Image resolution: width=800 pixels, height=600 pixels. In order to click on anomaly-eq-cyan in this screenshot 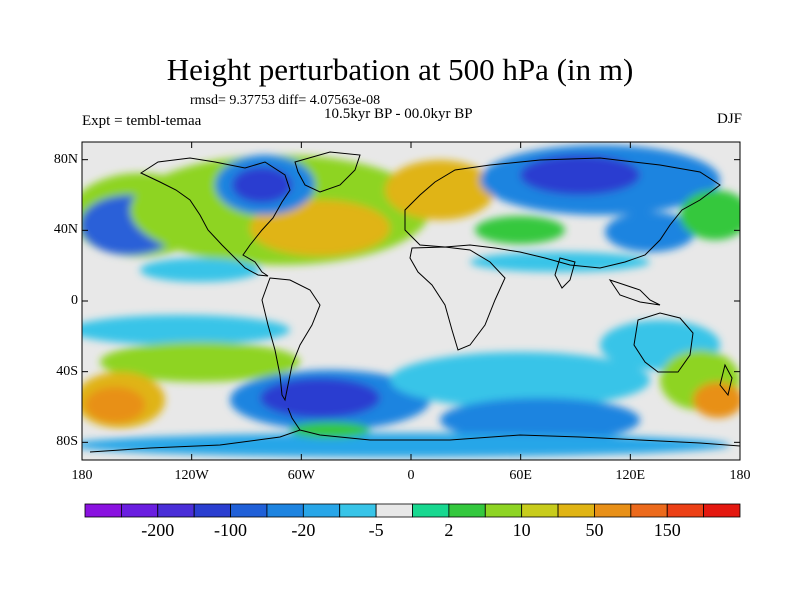, I will do `click(200, 270)`.